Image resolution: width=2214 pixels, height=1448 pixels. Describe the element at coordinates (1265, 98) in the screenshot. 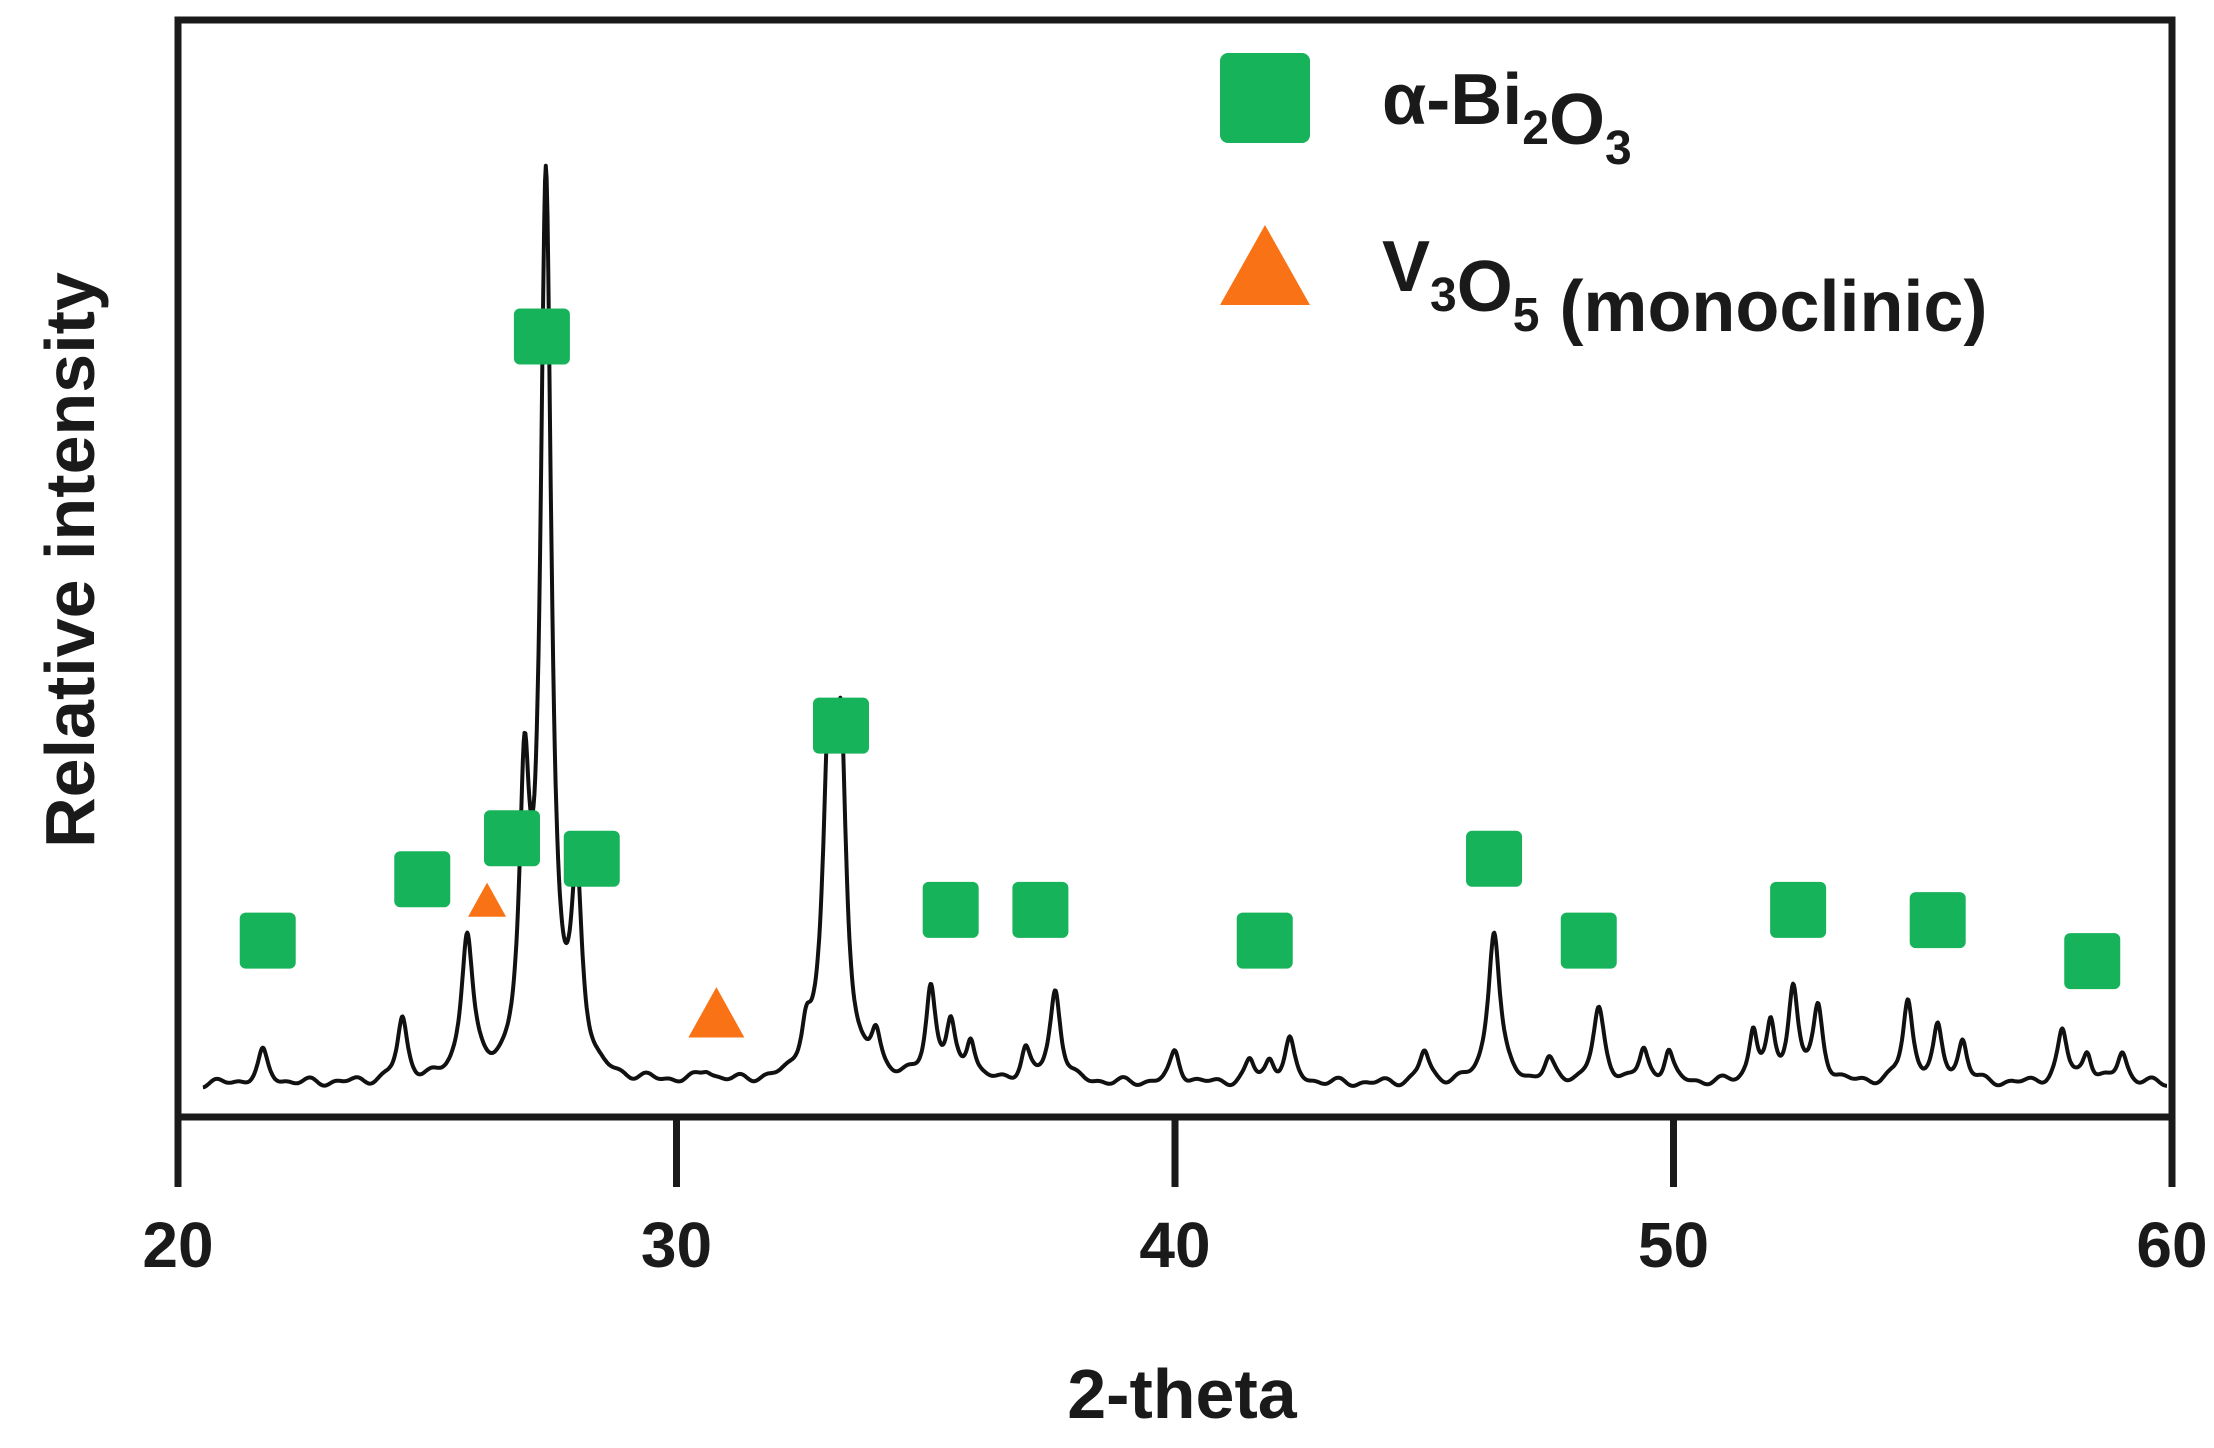

I see `legend-bi2o3-swatch` at that location.